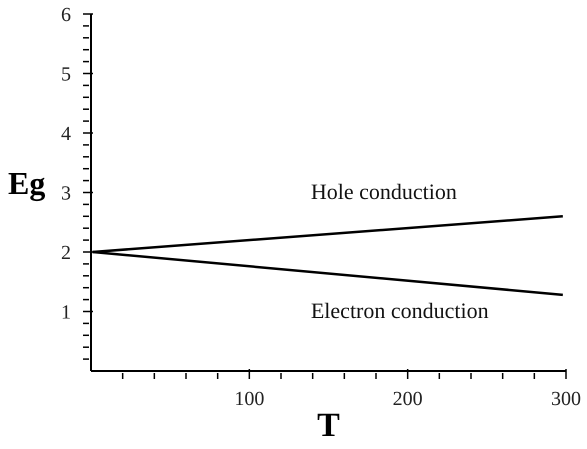 This screenshot has height=449, width=587. What do you see at coordinates (27, 182) in the screenshot?
I see `y-axis-title: Eg` at bounding box center [27, 182].